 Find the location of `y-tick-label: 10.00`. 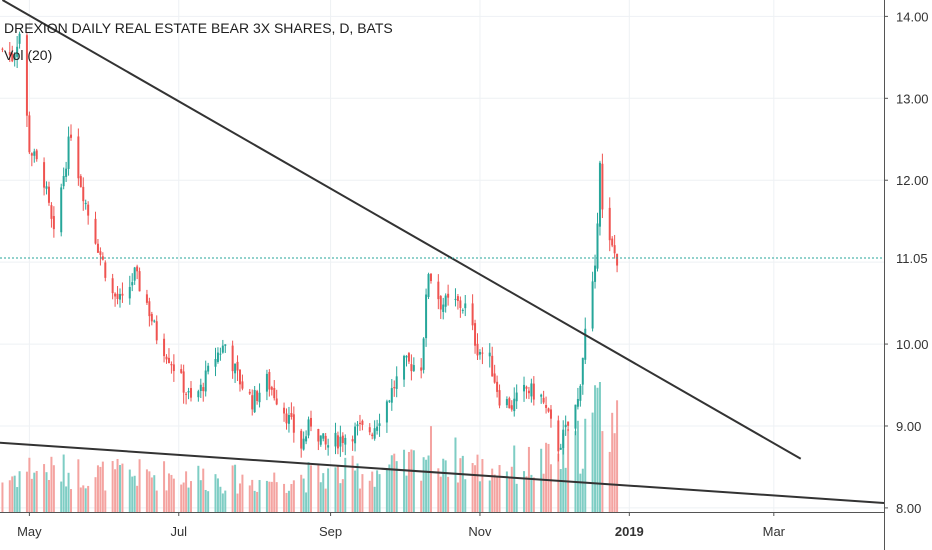

y-tick-label: 10.00 is located at coordinates (912, 344).